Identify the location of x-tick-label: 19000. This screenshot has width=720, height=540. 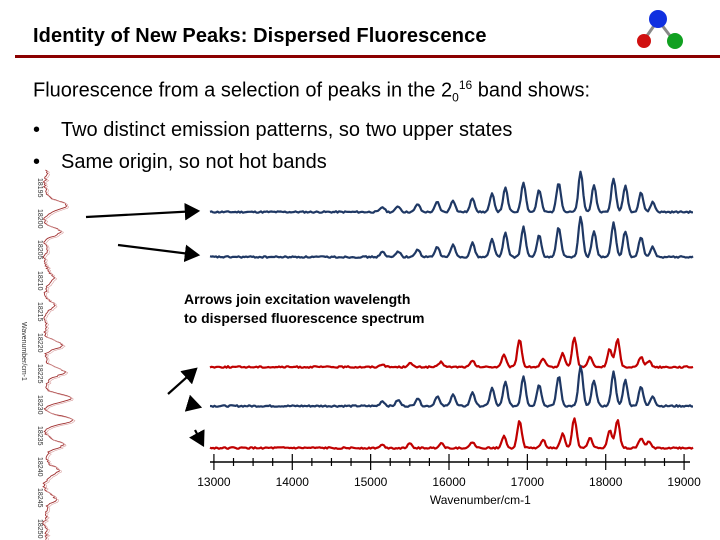
(684, 482).